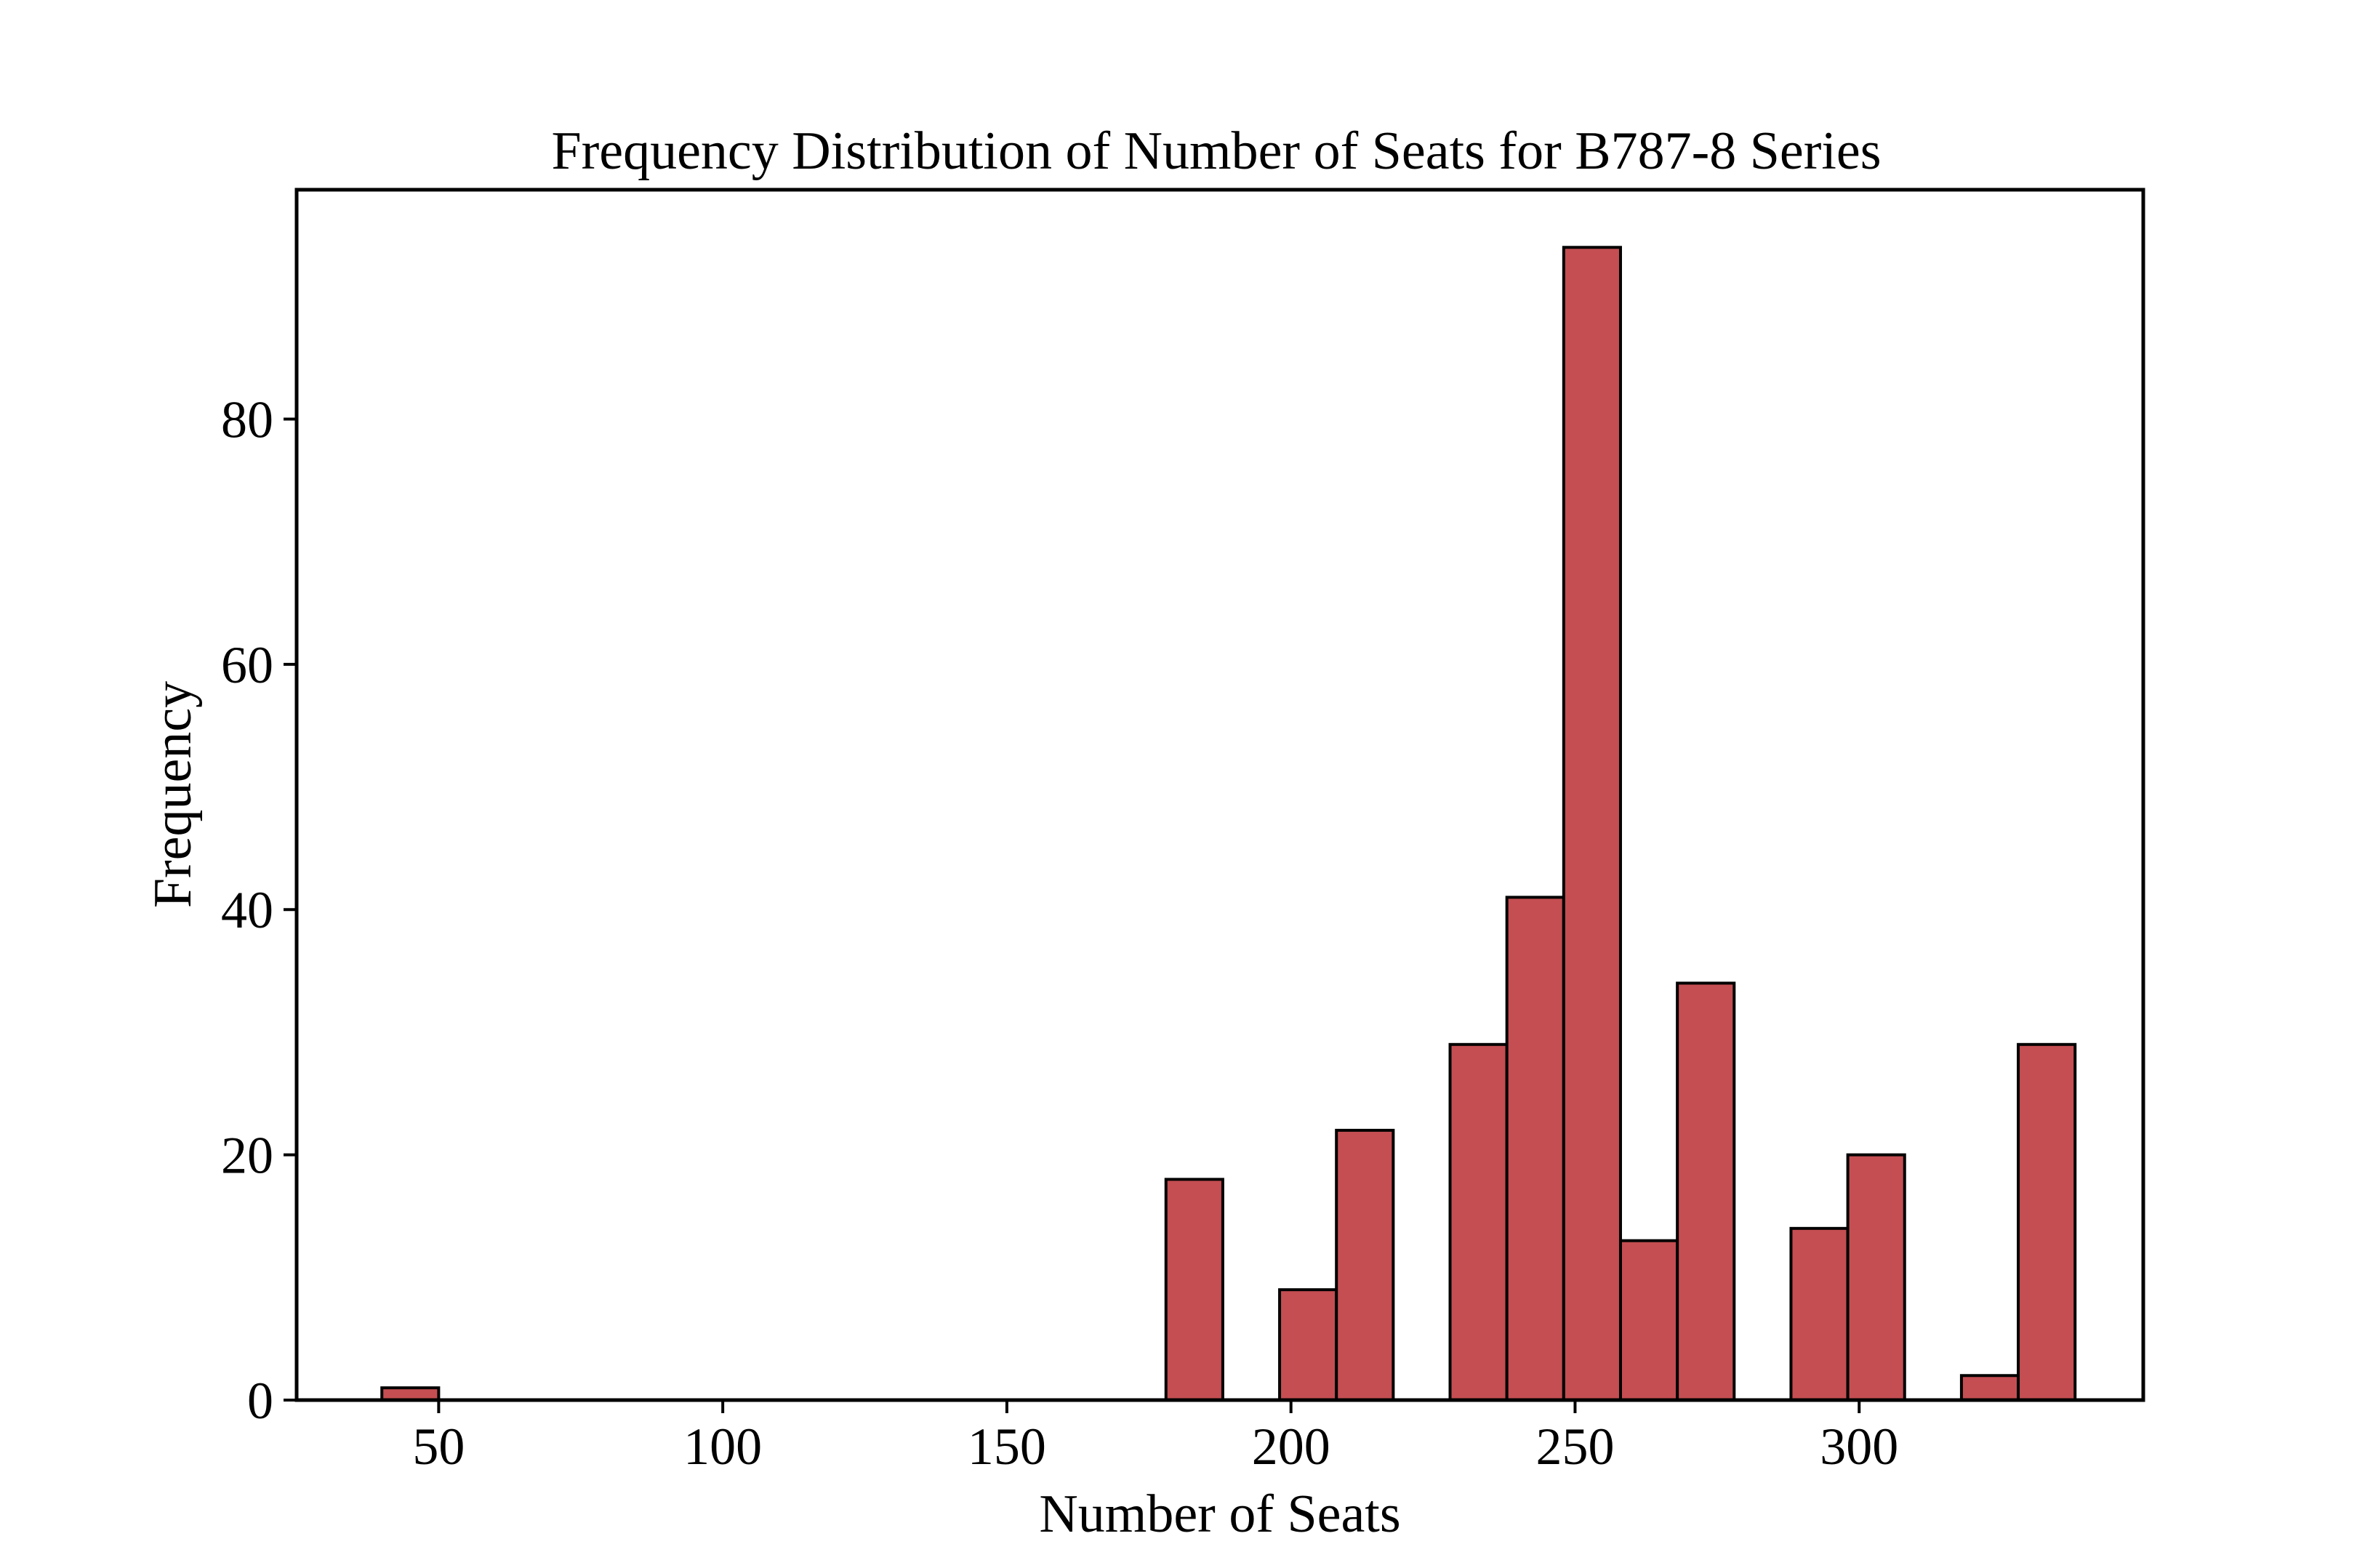 Image resolution: width=2373 pixels, height=1568 pixels. I want to click on y-tick-label-20: 20, so click(247, 1156).